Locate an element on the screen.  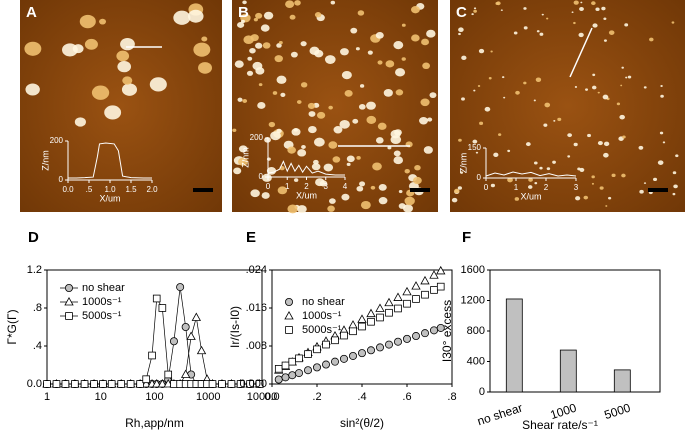
x-tick-label: 3 is located at coordinates (326, 186).